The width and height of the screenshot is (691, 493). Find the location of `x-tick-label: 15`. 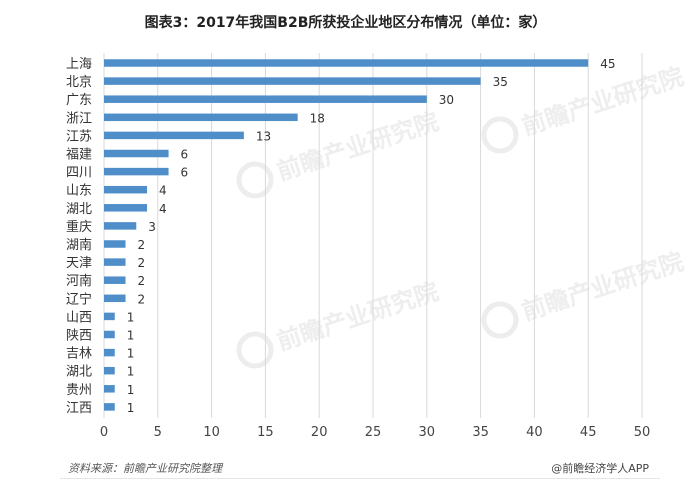

x-tick-label: 15 is located at coordinates (265, 432).